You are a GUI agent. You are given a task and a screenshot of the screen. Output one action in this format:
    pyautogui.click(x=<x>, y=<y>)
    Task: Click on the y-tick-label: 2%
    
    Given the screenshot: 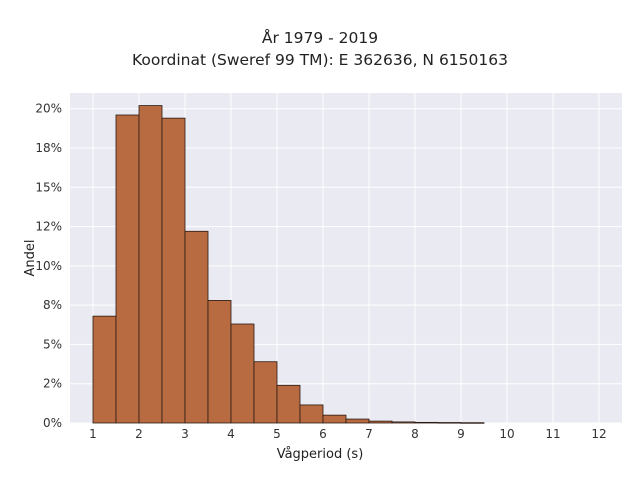 What is the action you would take?
    pyautogui.click(x=52, y=384)
    